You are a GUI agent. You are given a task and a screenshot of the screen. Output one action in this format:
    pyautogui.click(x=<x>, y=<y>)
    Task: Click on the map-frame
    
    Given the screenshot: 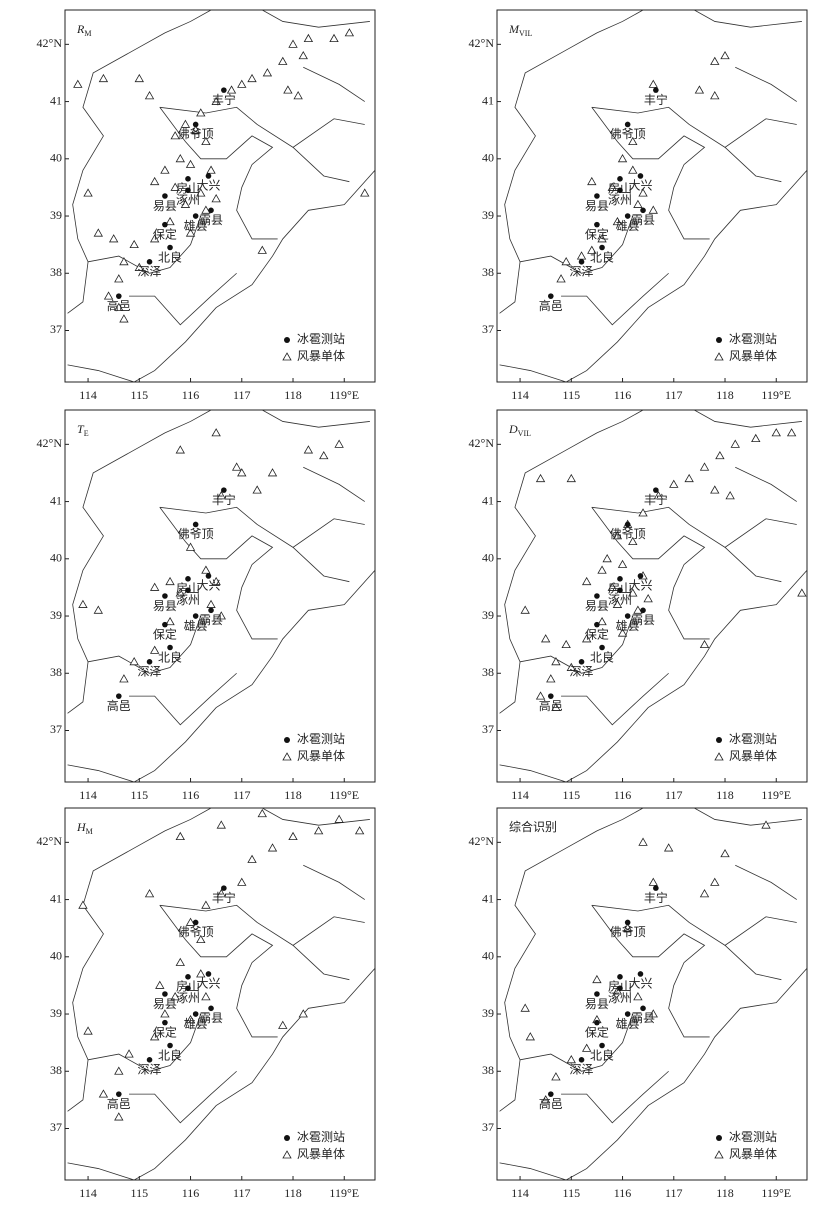 What is the action you would take?
    pyautogui.click(x=652, y=994)
    